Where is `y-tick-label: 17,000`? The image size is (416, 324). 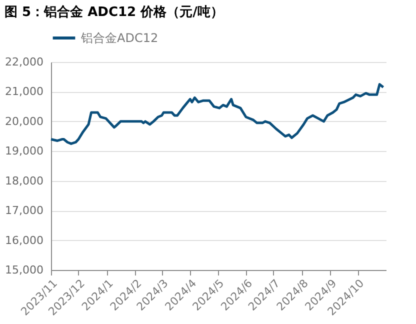
y-tick-label: 17,000 is located at coordinates (24, 211).